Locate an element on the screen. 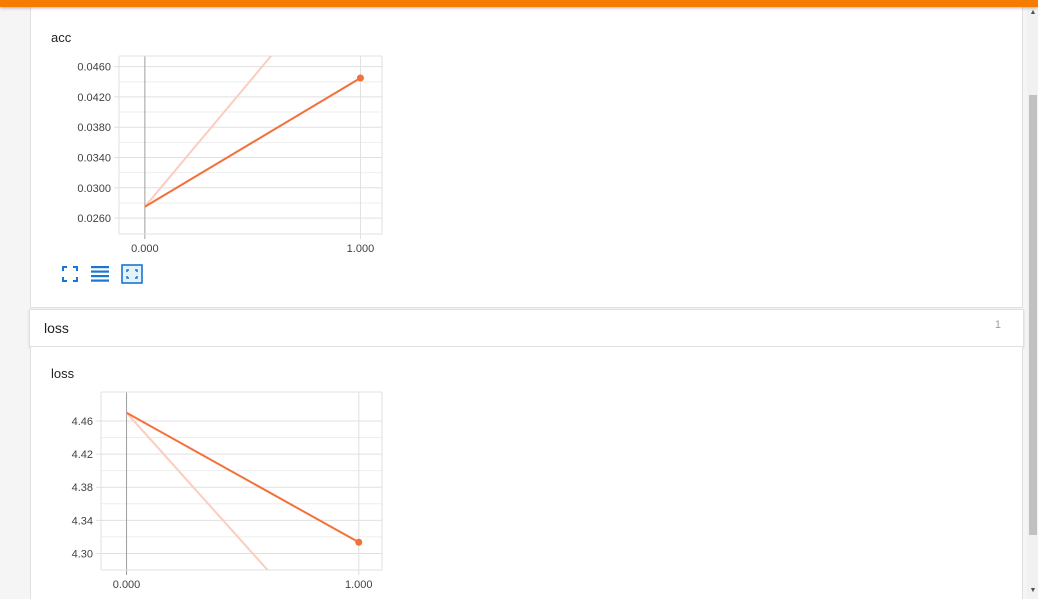 The width and height of the screenshot is (1038, 599). y-tick-label: 0.0460 is located at coordinates (94, 68).